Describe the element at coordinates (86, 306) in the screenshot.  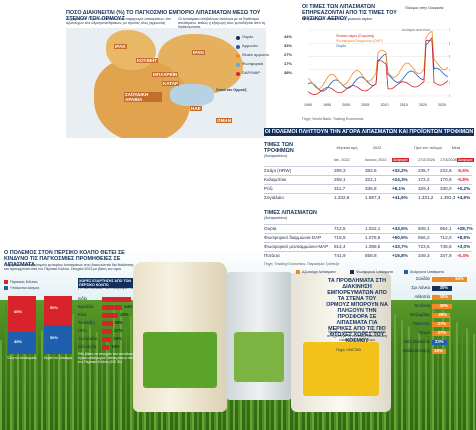
I see `bar-category-label: Βραζιλία` at that location.